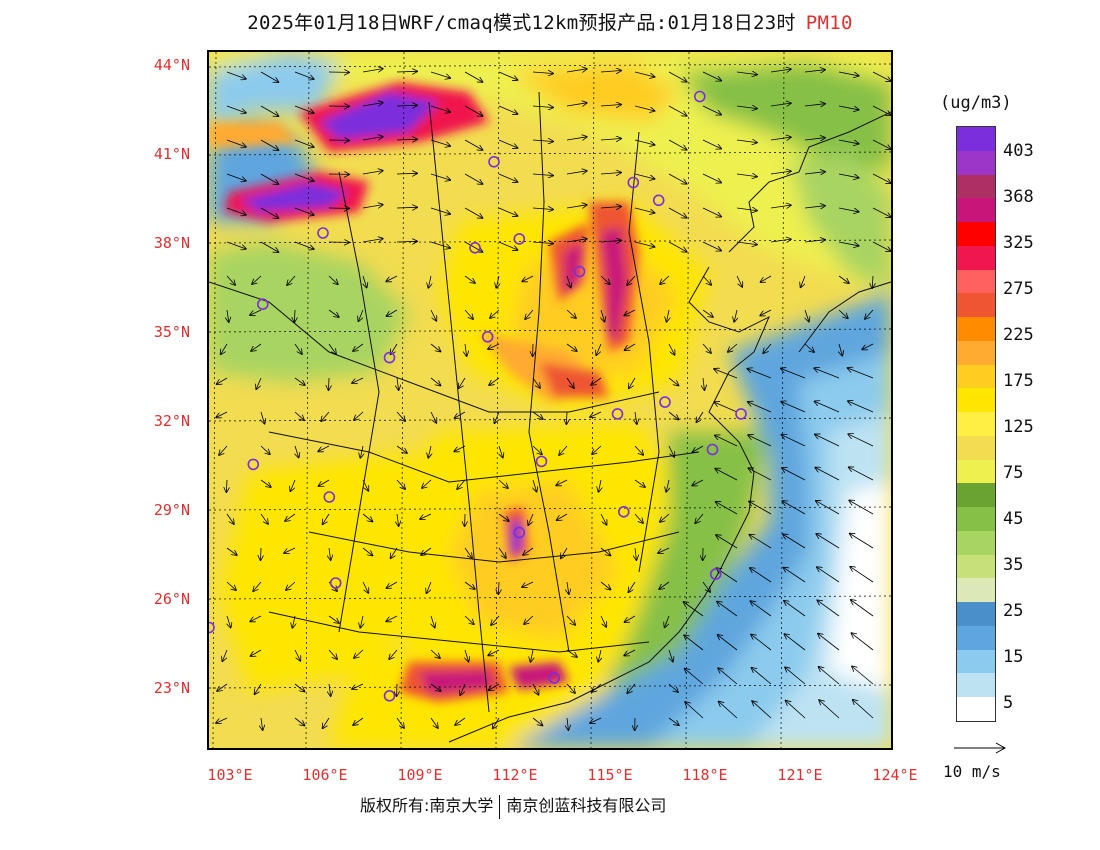  What do you see at coordinates (800, 775) in the screenshot?
I see `lon-label: 121°E` at bounding box center [800, 775].